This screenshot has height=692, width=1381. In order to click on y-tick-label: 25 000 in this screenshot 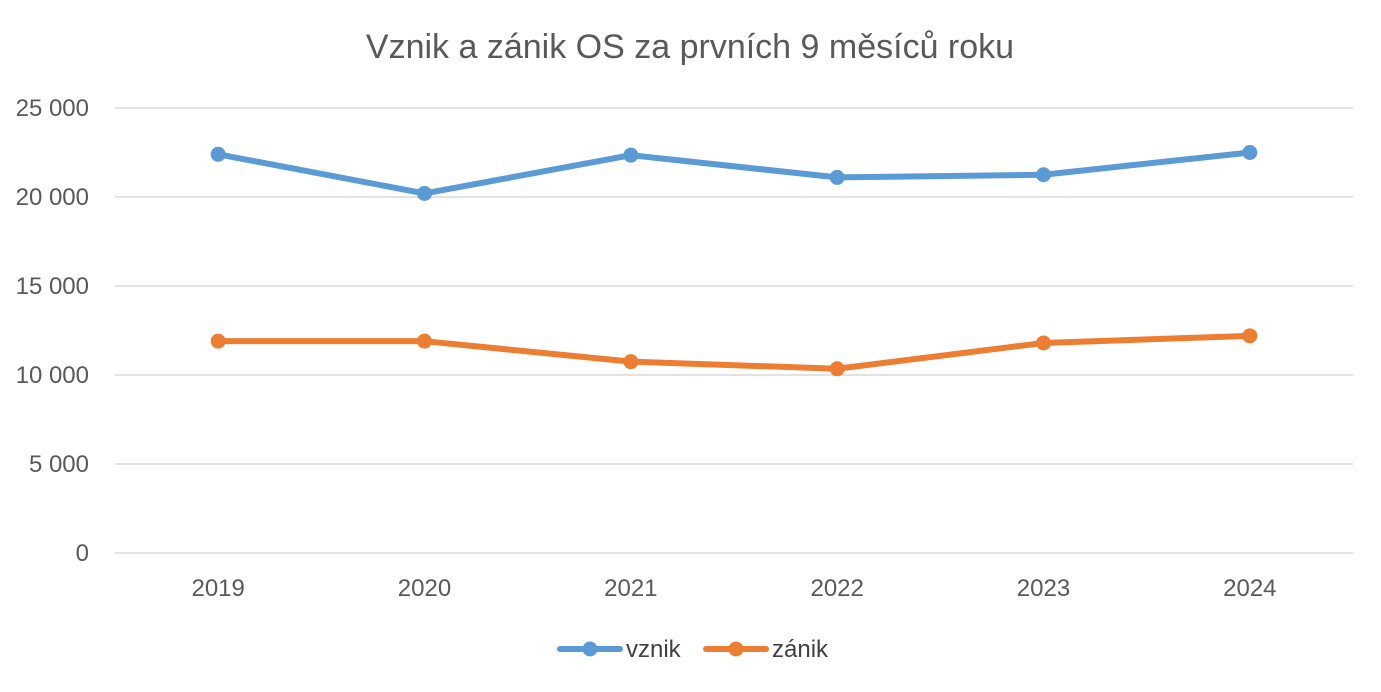, I will do `click(52, 108)`.